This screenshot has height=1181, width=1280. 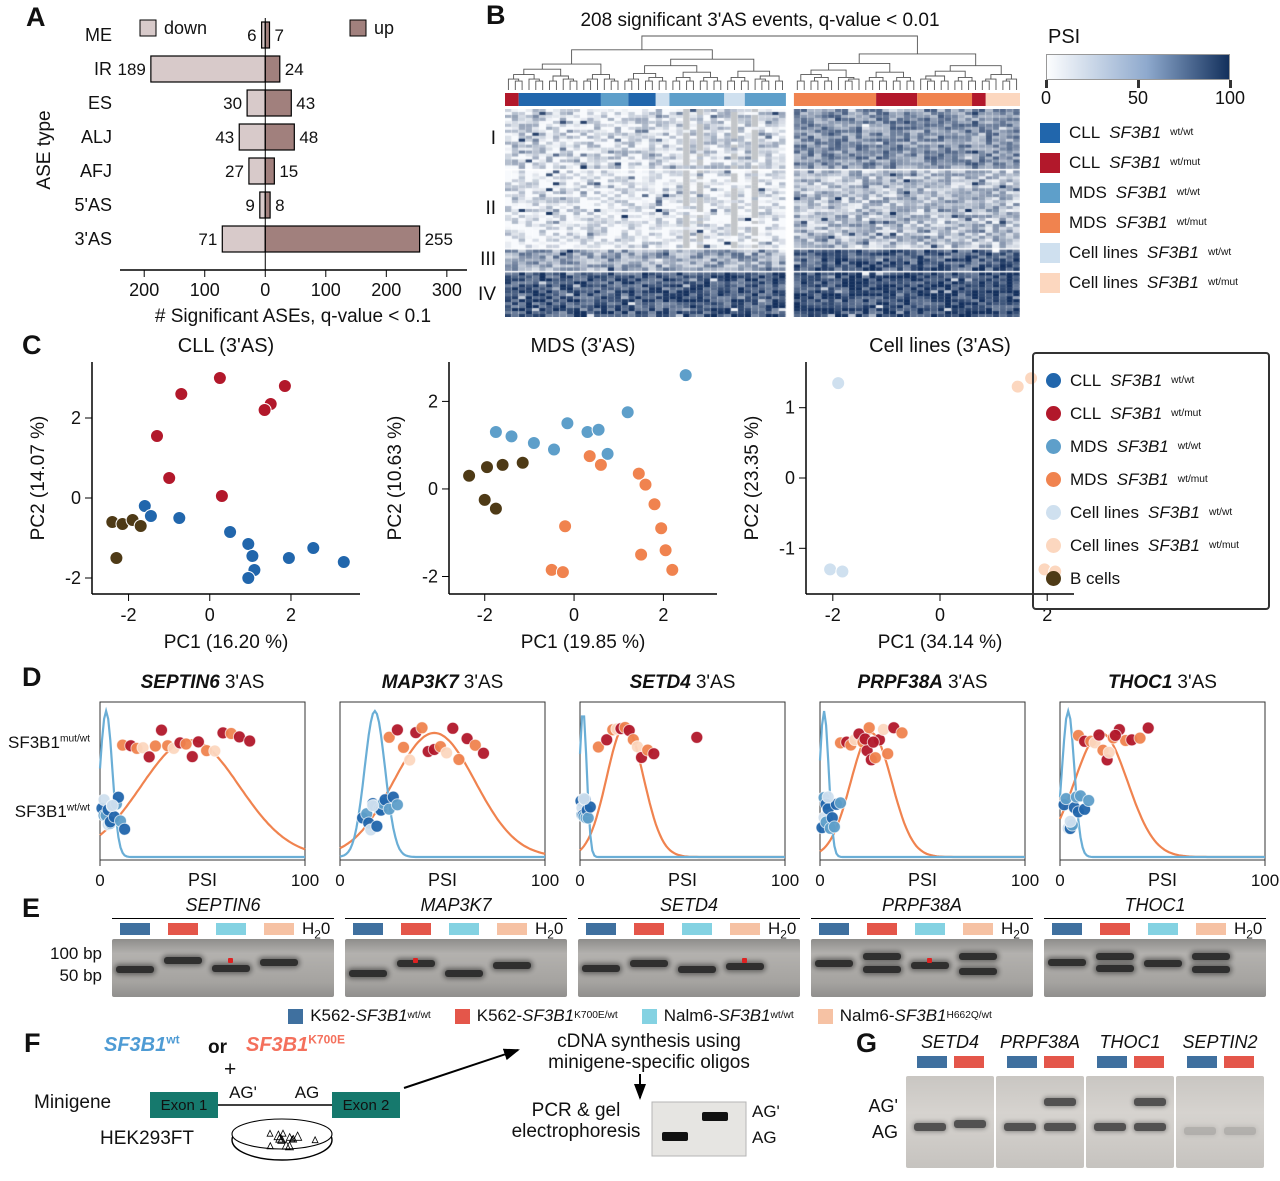 What do you see at coordinates (381, 1015) in the screenshot?
I see `gel-legend-gene: SF3B1` at bounding box center [381, 1015].